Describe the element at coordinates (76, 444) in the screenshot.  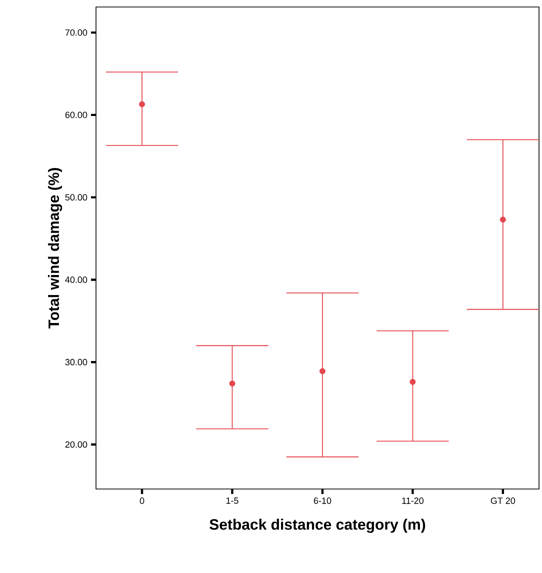
I see `y-tick-label: 20.00` at that location.